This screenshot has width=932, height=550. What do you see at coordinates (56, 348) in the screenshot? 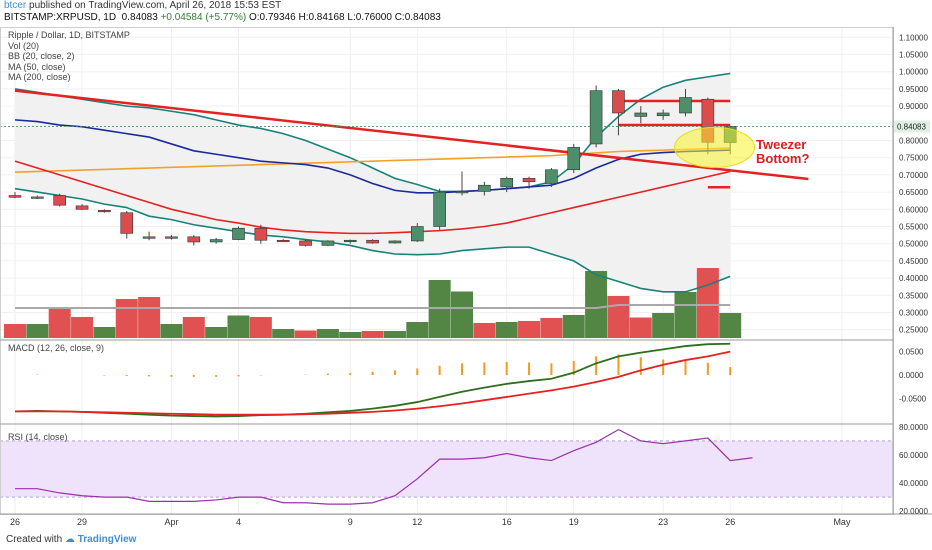
I see `macd-title: MACD (12, 26, close, 9)` at bounding box center [56, 348].